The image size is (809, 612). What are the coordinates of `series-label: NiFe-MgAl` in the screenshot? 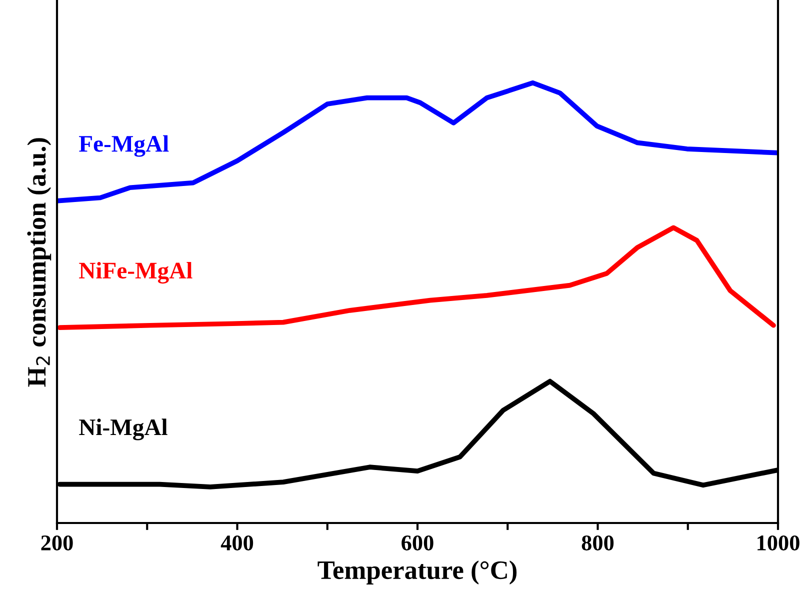 It's located at (135, 273).